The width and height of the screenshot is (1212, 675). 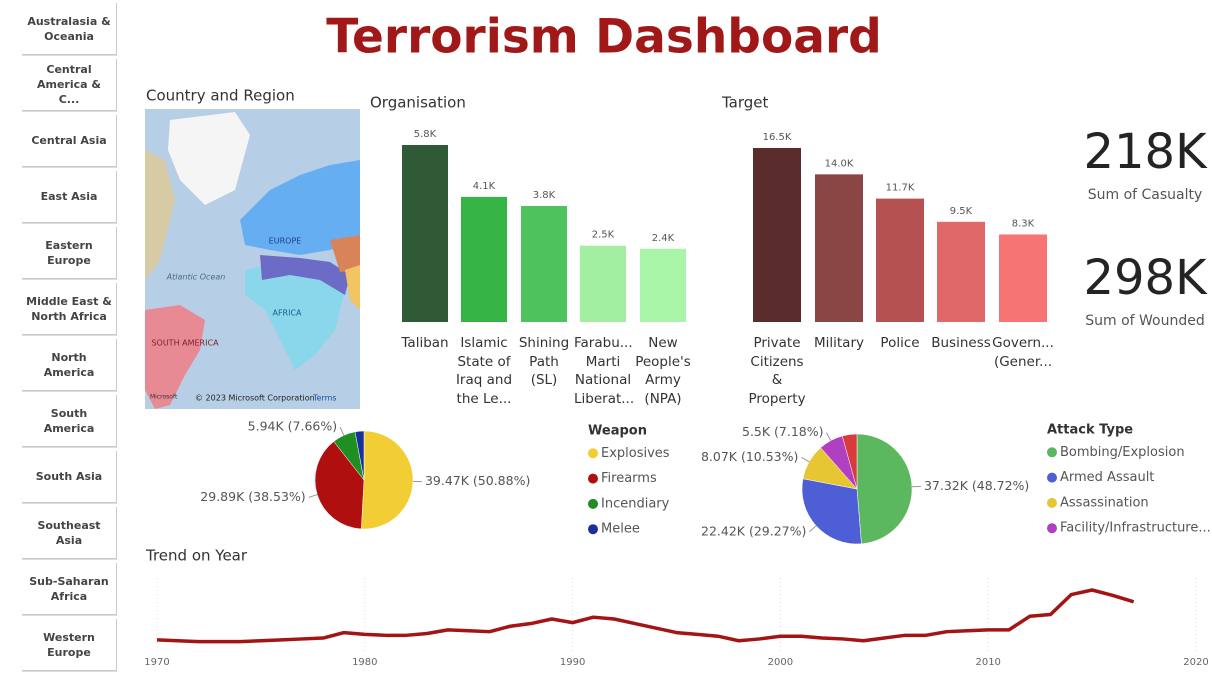 I want to click on data-label: 11.7K, so click(x=900, y=188).